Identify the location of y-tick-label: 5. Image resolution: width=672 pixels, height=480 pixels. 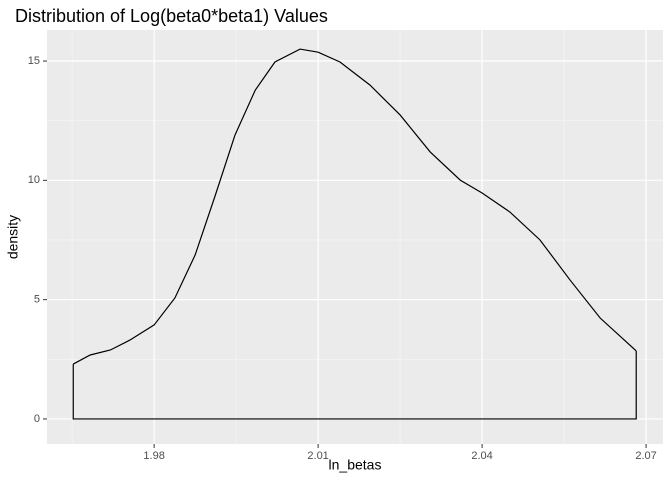
(37, 300).